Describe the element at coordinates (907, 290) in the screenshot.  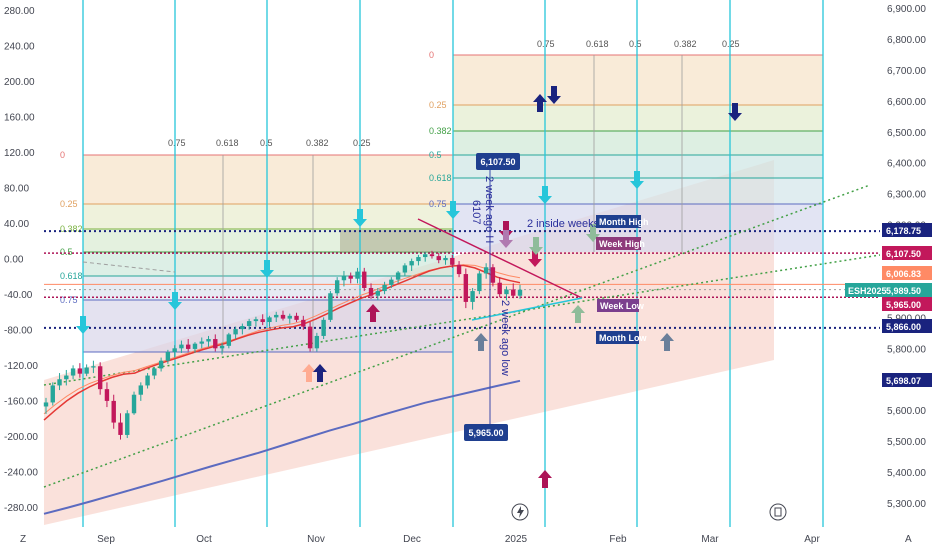
I see `price-tag-bg` at that location.